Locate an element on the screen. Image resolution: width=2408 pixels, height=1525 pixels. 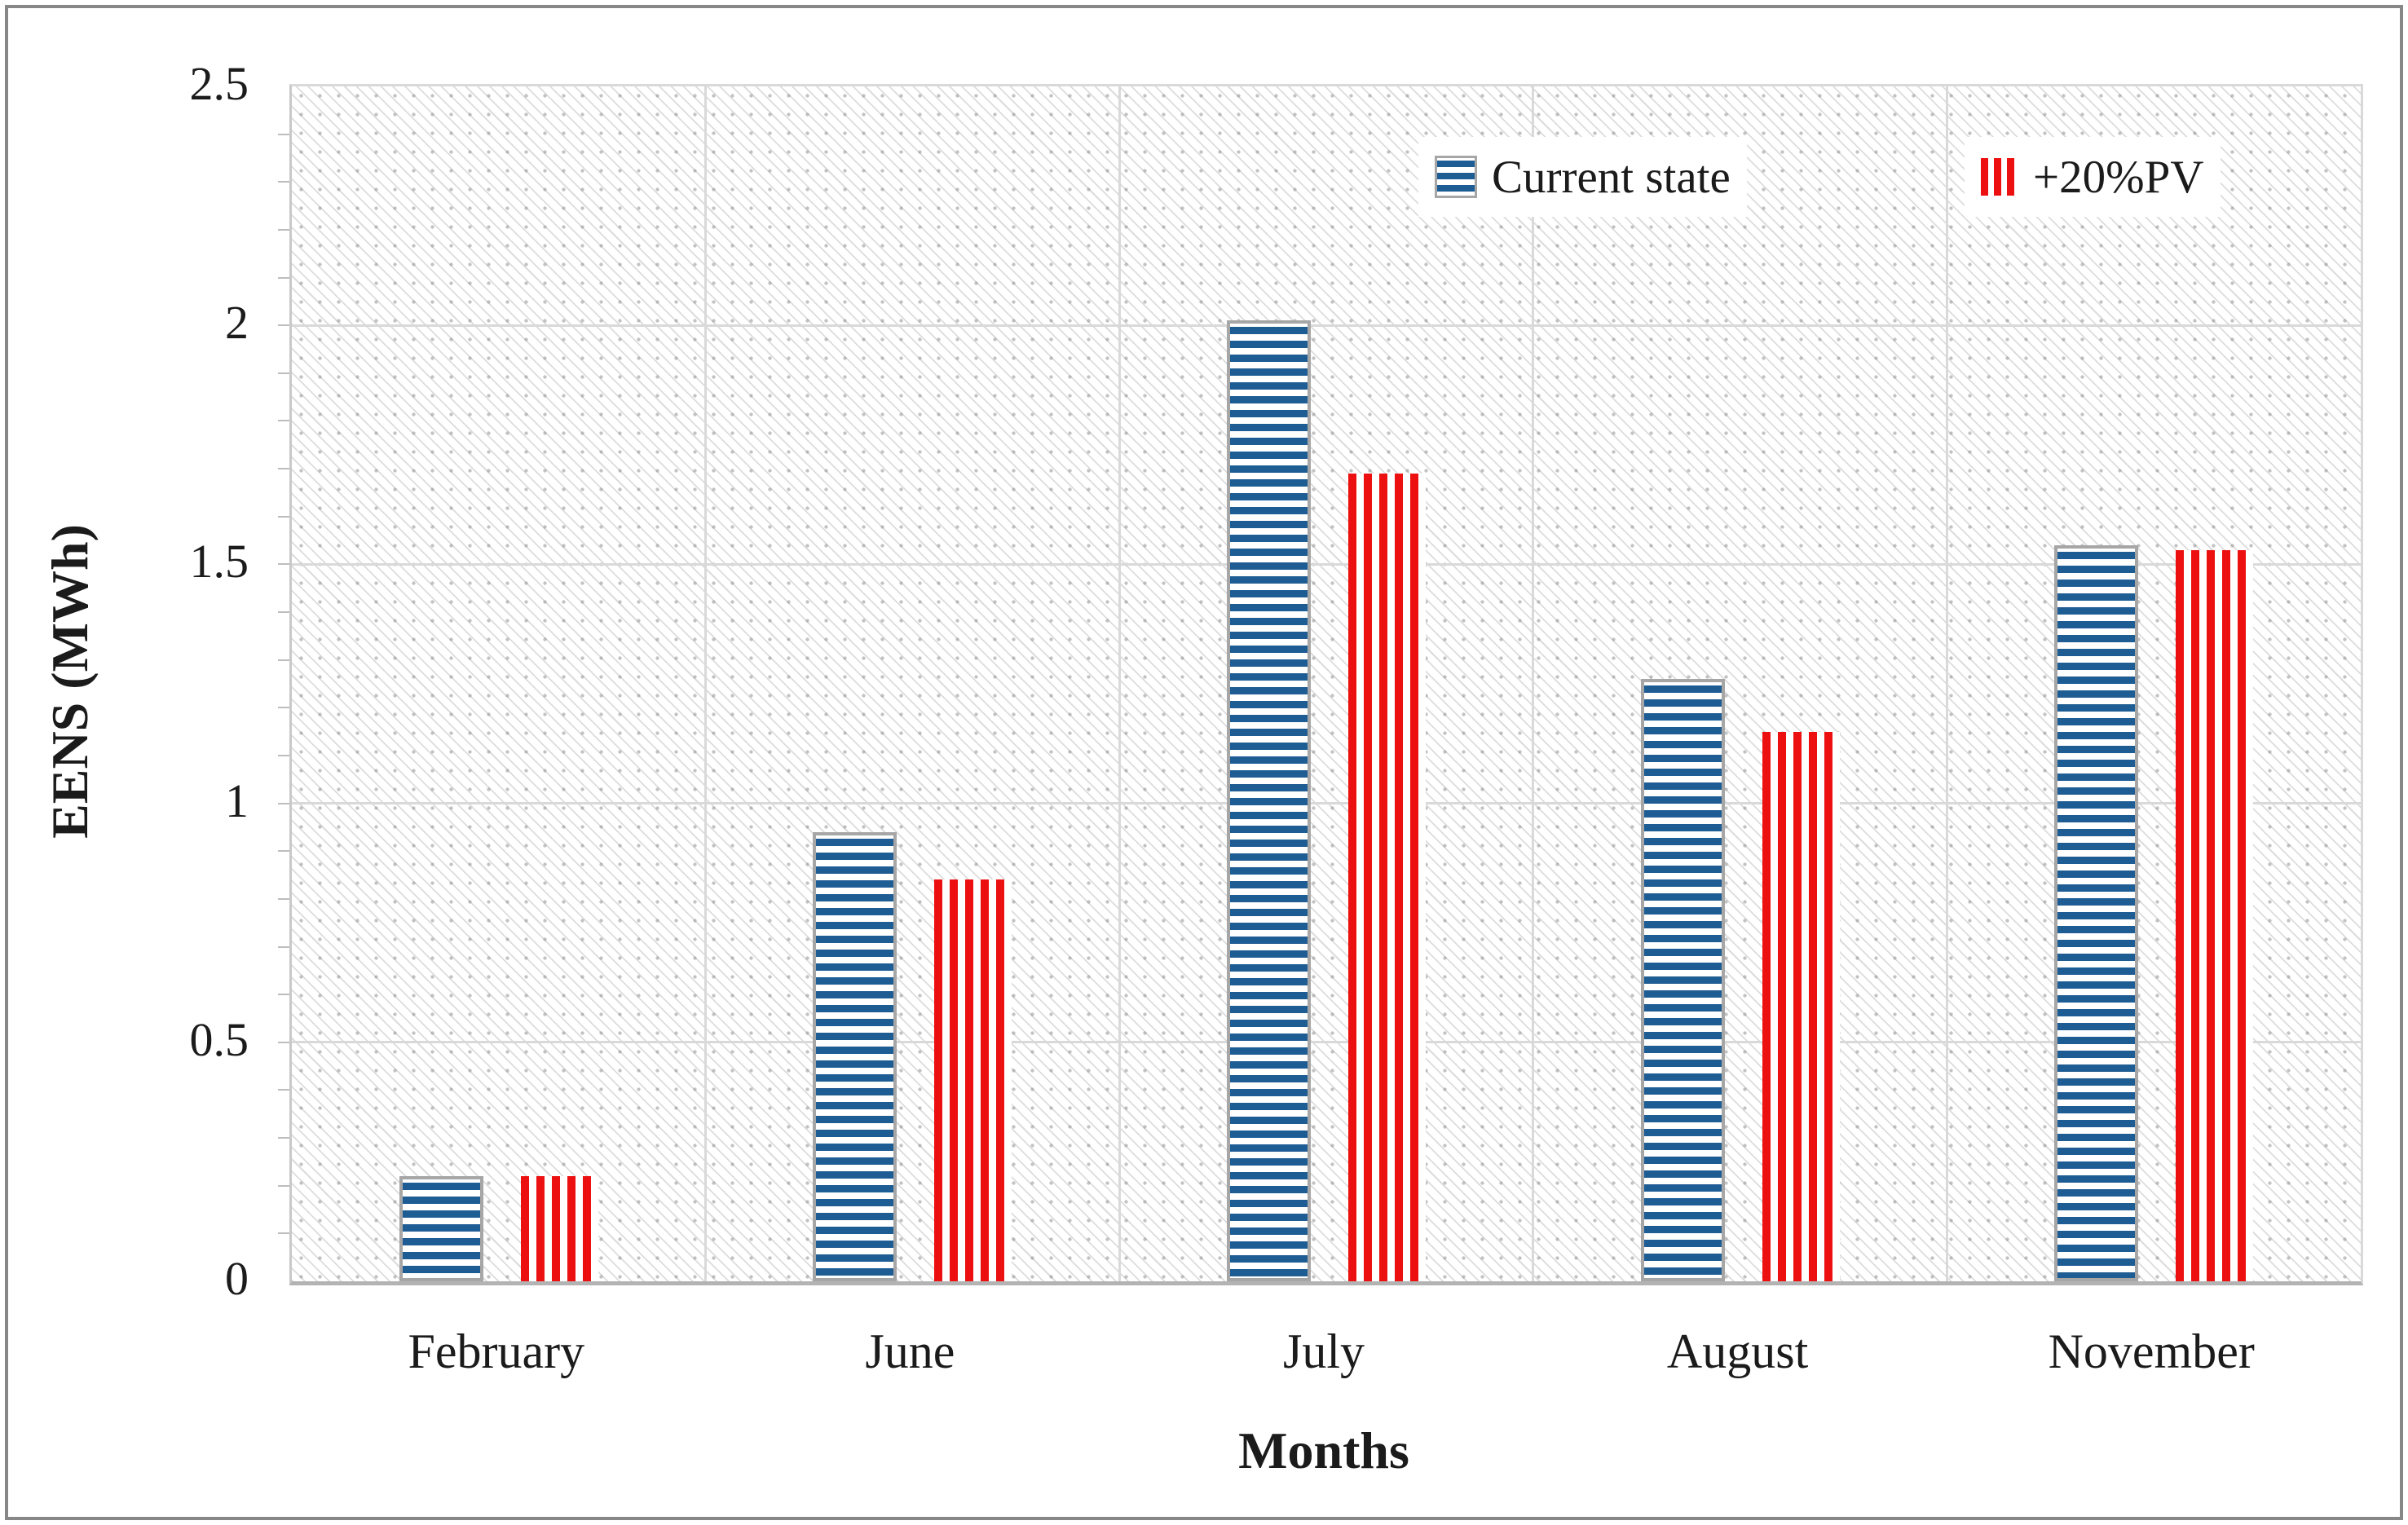
legend-entry-current-state: Current state is located at coordinates (1582, 177).